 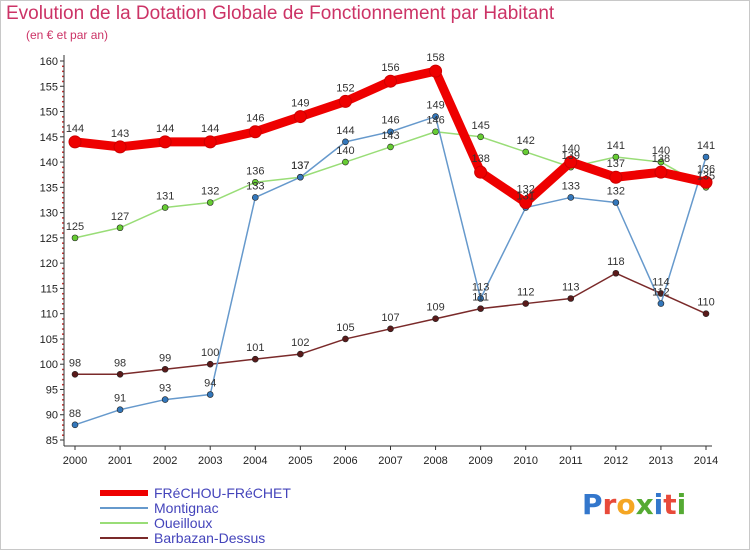 I want to click on y-tick-label: 120, so click(x=49, y=264).